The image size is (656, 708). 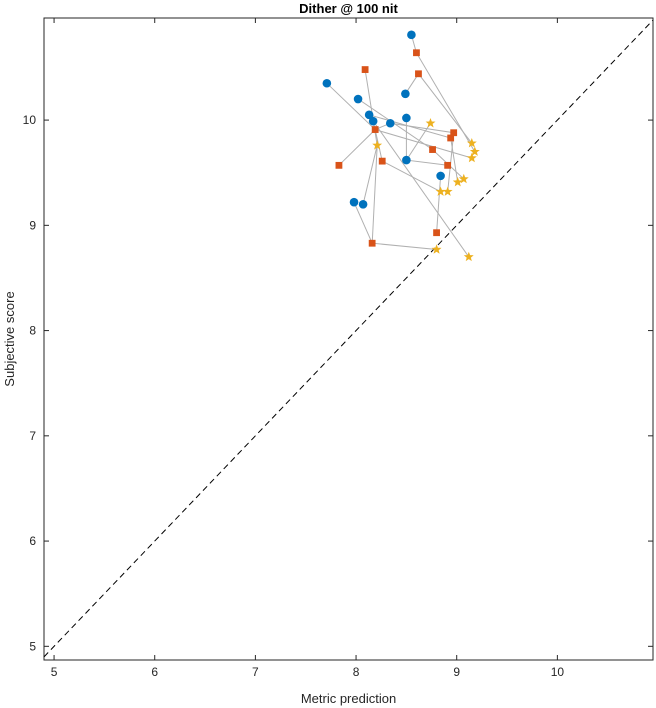 What do you see at coordinates (32, 331) in the screenshot?
I see `y-tick-label: 8` at bounding box center [32, 331].